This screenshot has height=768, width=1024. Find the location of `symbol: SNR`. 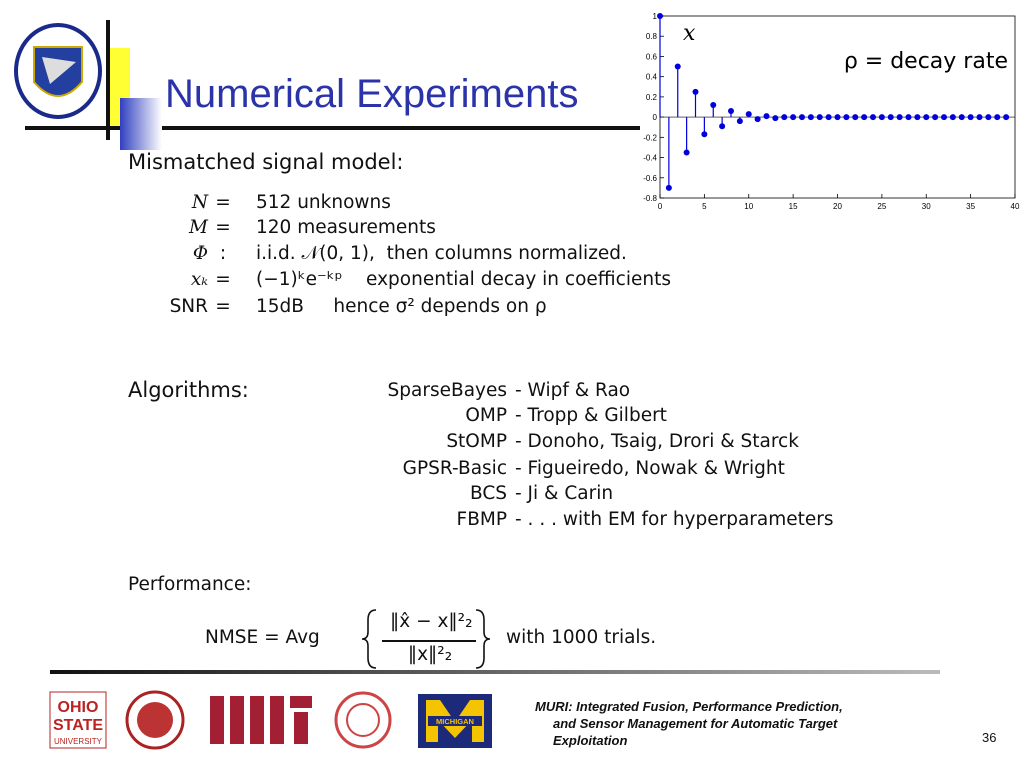

symbol: SNR is located at coordinates (188, 306).